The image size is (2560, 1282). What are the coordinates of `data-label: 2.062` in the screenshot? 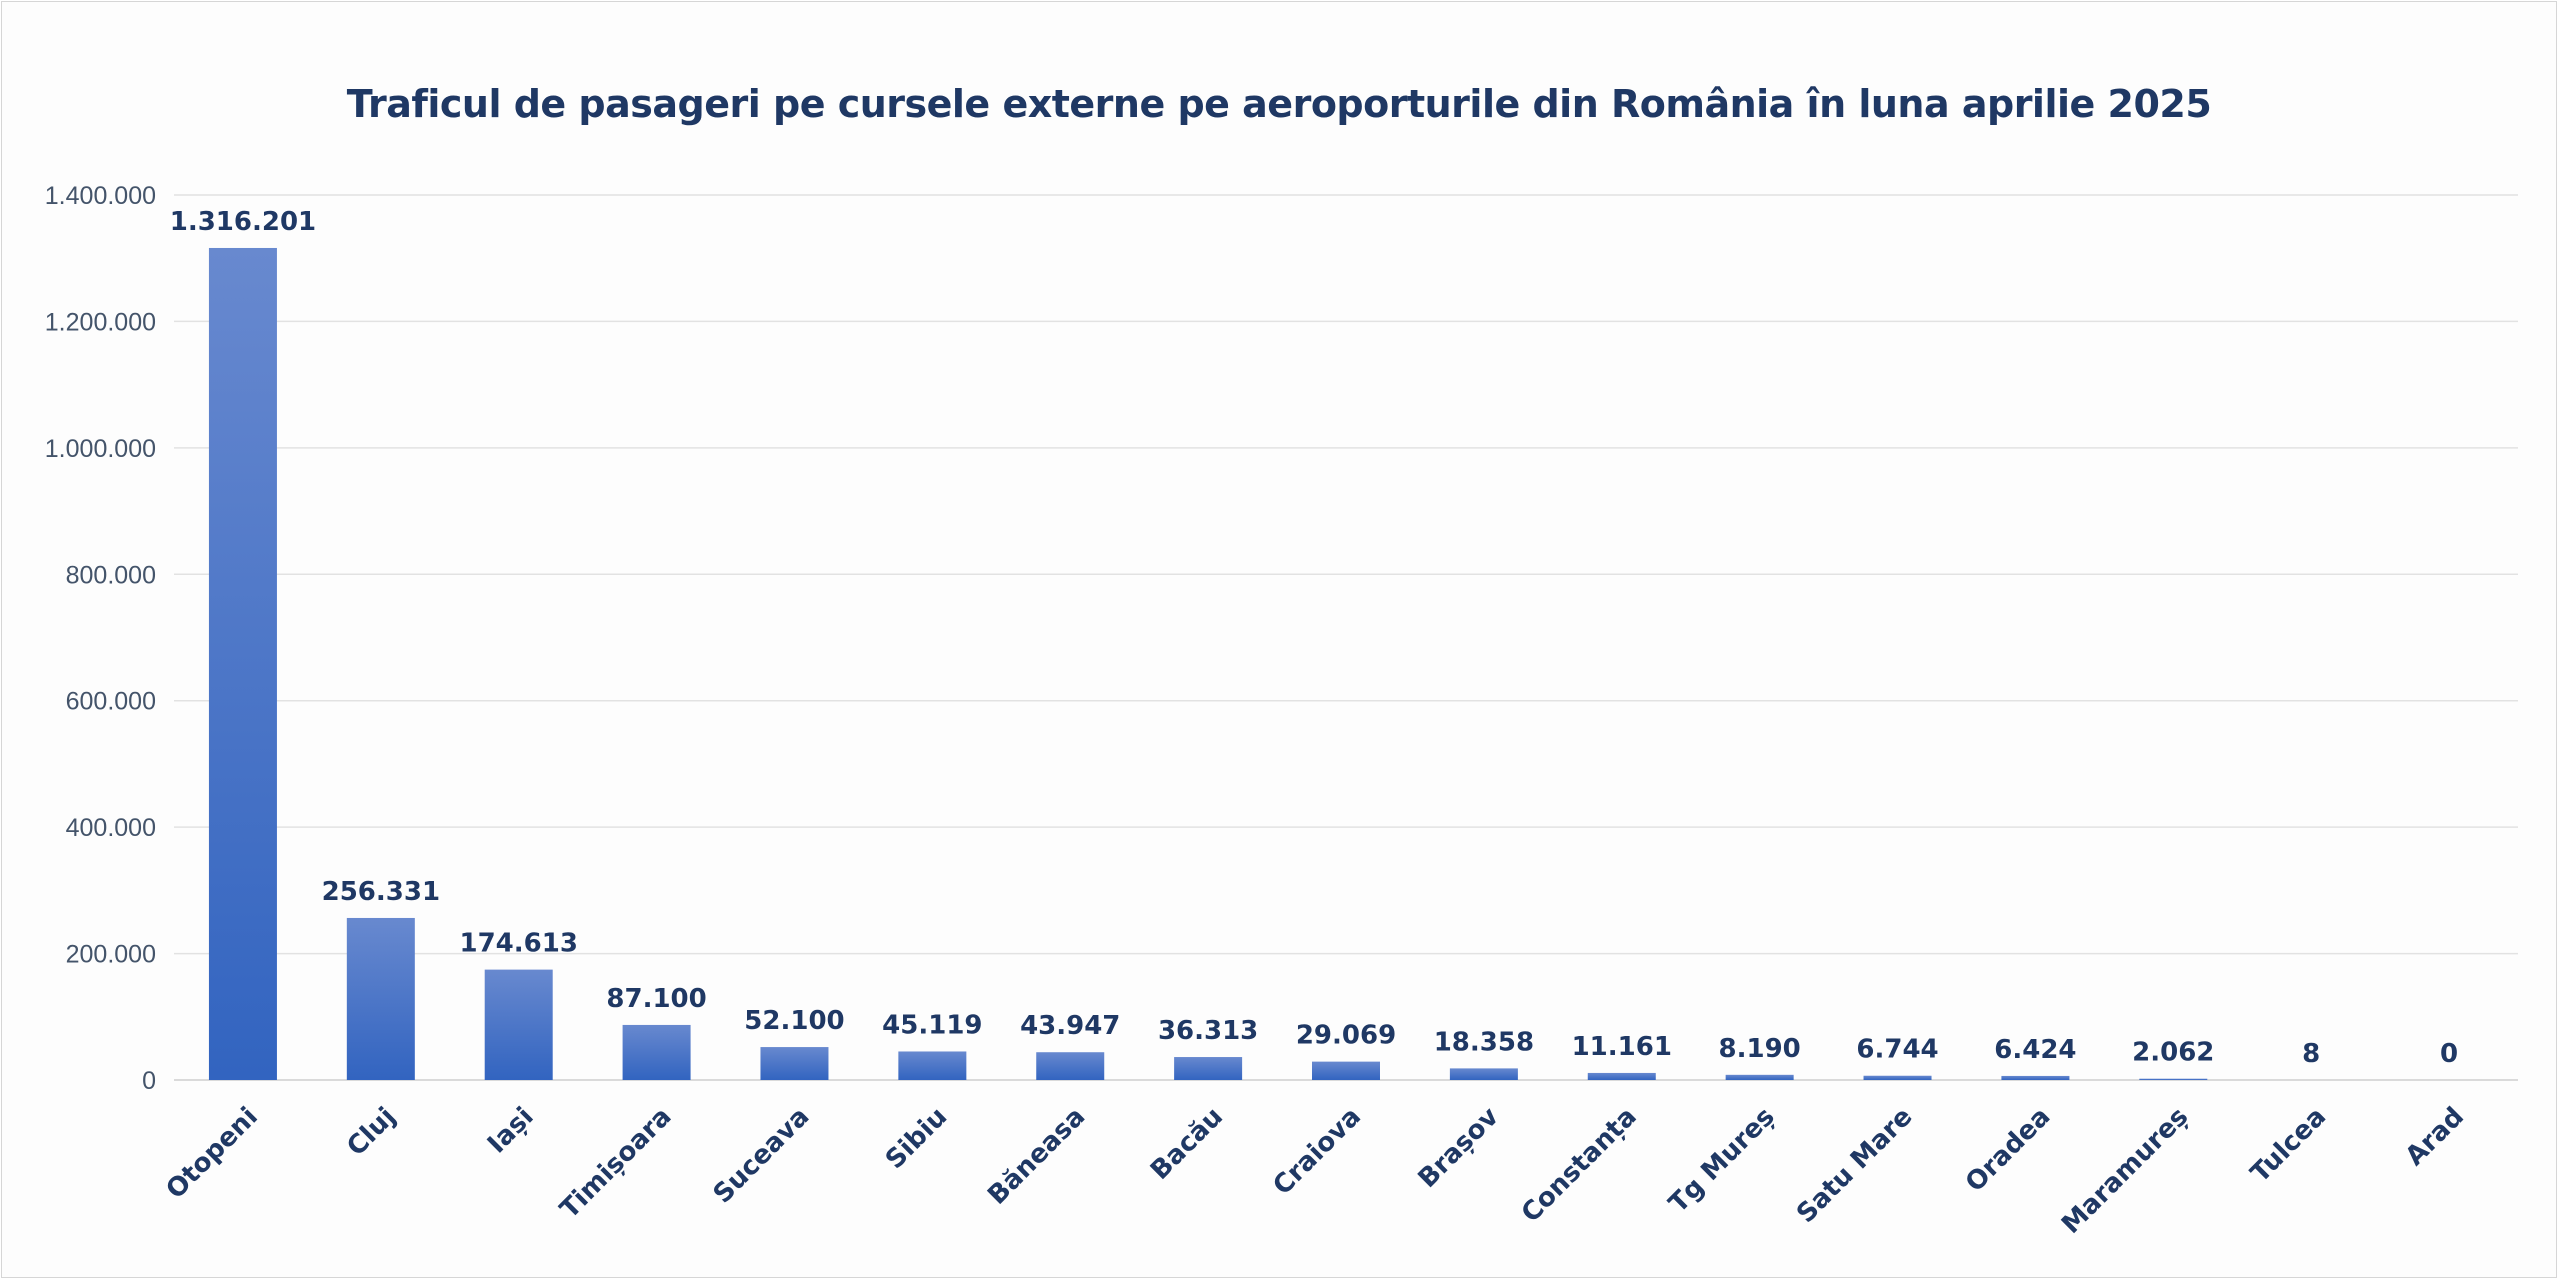 It's located at (2173, 1053).